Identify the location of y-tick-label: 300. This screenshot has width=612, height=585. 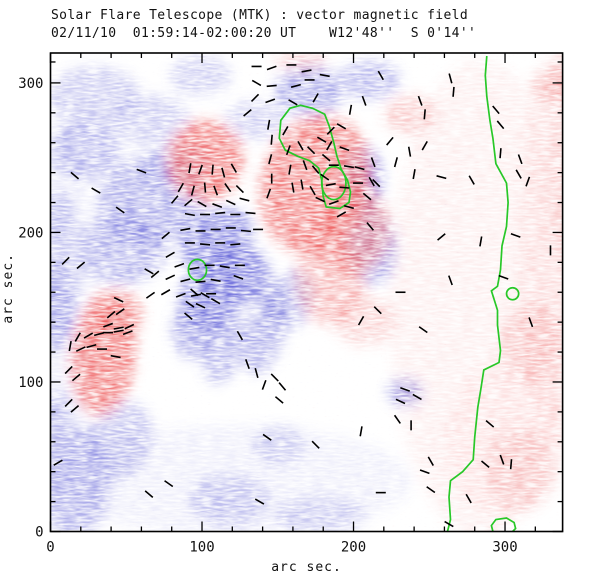
(30, 84).